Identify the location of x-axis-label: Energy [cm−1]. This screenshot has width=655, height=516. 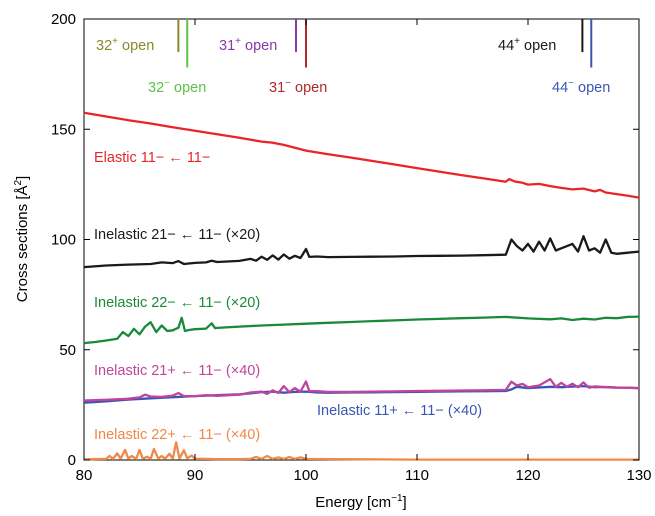
(360, 502).